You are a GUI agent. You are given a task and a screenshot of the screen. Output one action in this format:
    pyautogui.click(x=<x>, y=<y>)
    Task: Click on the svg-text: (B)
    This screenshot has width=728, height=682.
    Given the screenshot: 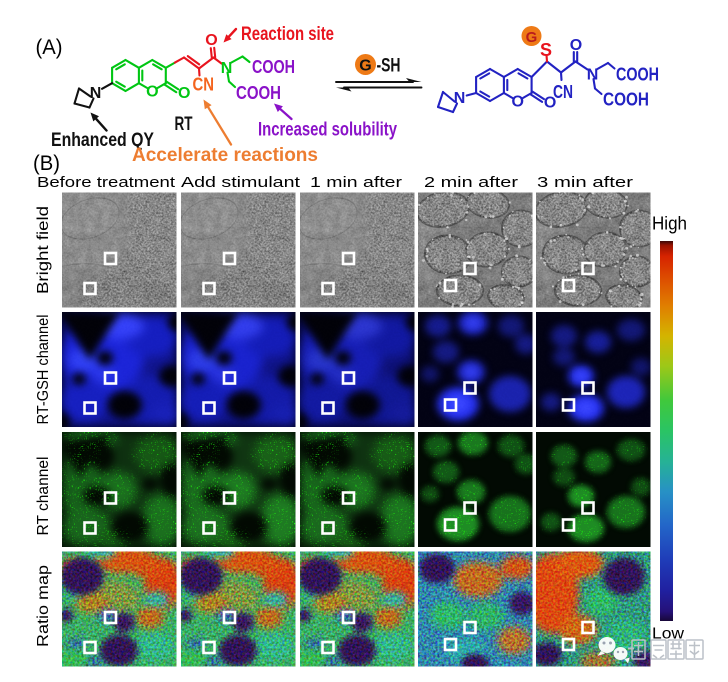 What is the action you would take?
    pyautogui.click(x=46, y=163)
    